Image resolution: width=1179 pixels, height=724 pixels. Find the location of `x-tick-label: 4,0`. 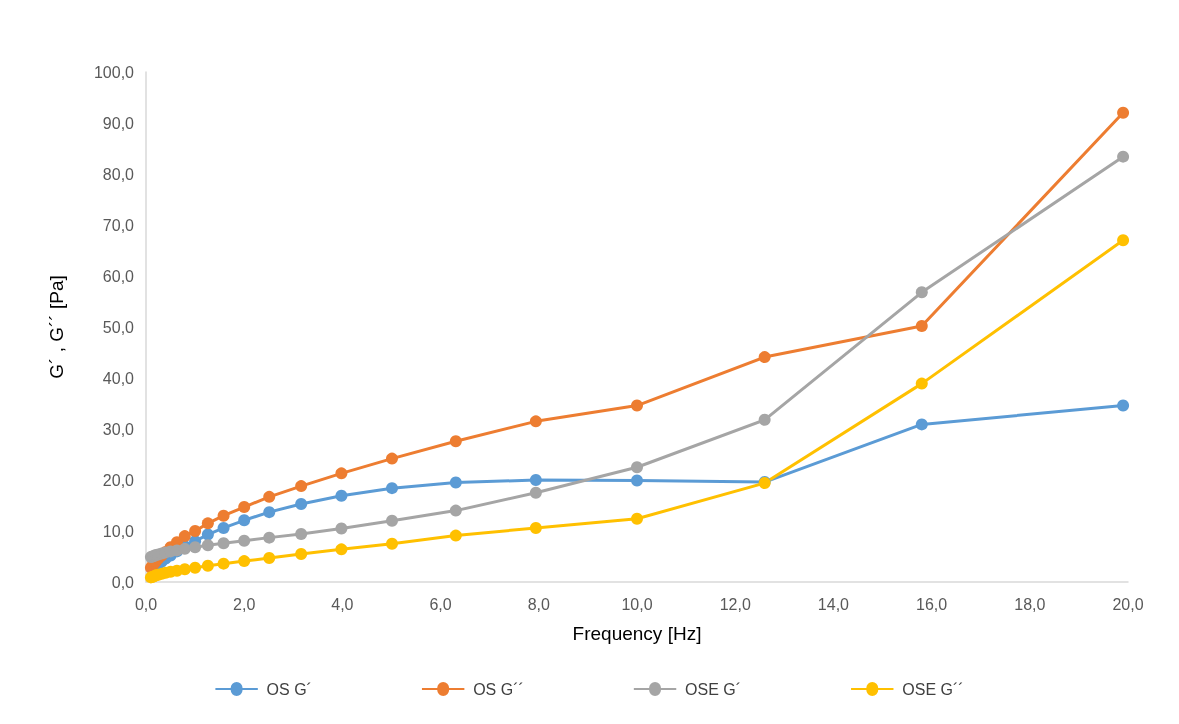

x-tick-label: 4,0 is located at coordinates (342, 604).